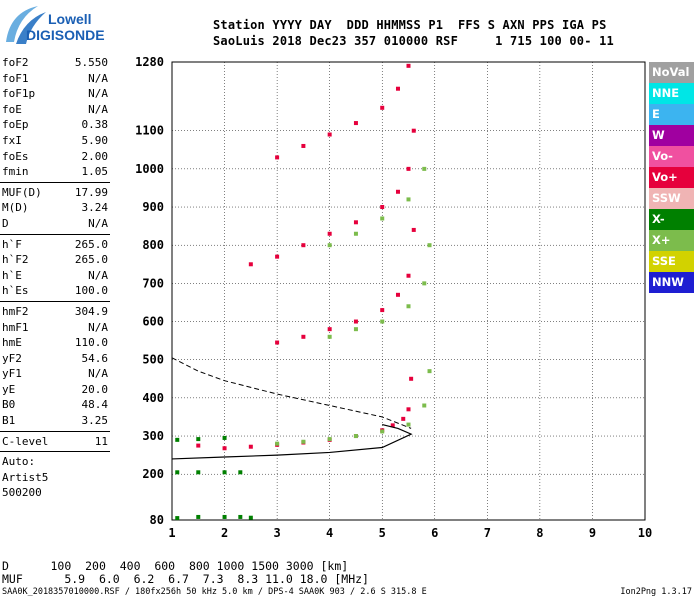 The width and height of the screenshot is (700, 600). Describe the element at coordinates (95, 358) in the screenshot. I see `param-value: 54.6` at that location.